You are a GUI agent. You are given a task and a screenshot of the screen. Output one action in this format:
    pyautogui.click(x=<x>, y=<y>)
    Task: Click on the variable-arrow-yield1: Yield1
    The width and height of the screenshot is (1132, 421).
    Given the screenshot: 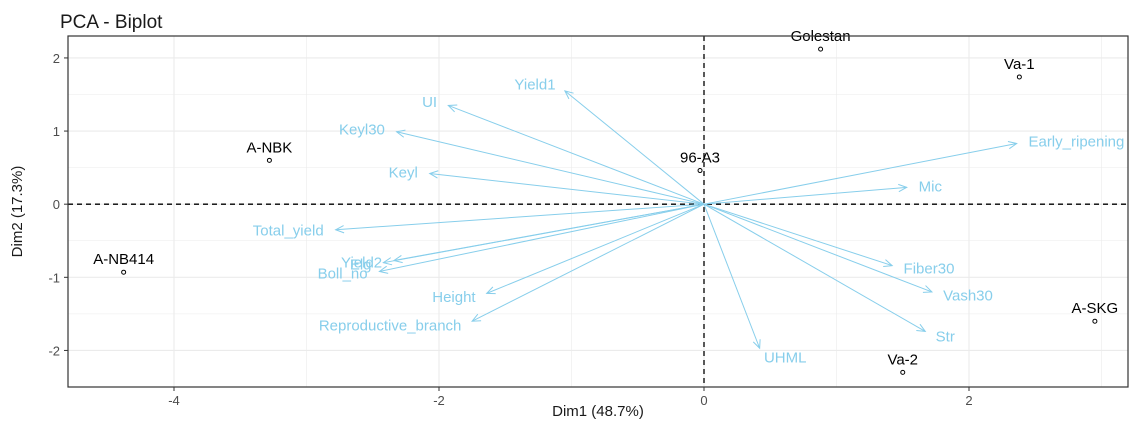 What is the action you would take?
    pyautogui.click(x=609, y=141)
    